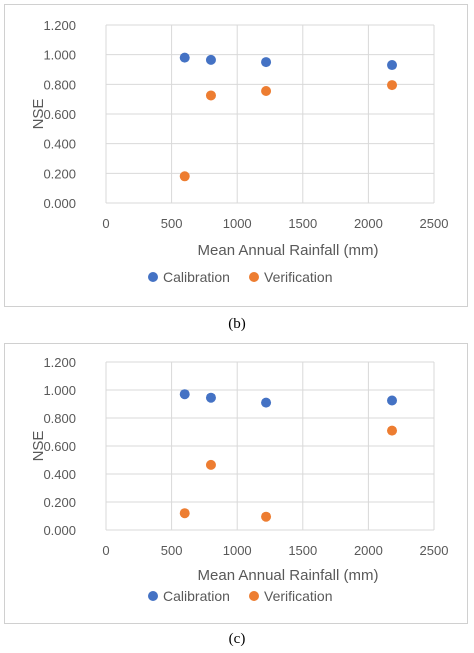 The width and height of the screenshot is (474, 653). What do you see at coordinates (288, 575) in the screenshot?
I see `x-axis-label-c: Mean Annual Rainfall (mm)` at bounding box center [288, 575].